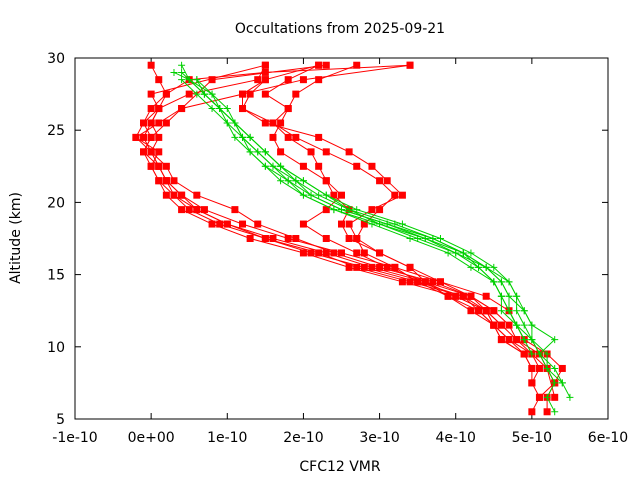  I want to click on x-axis-label: CFC12 VMR, so click(340, 467).